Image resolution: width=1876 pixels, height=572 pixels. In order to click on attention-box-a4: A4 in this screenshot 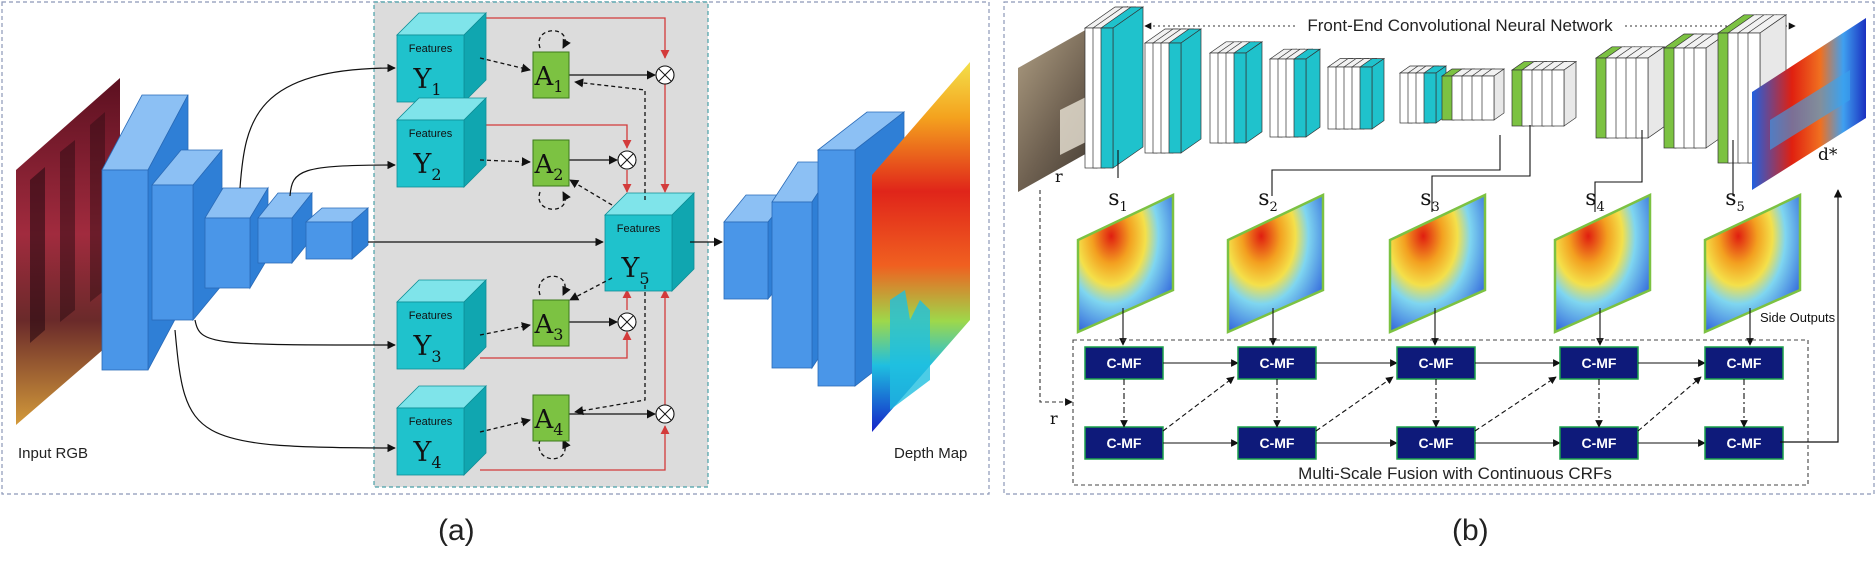, I will do `click(551, 418)`.